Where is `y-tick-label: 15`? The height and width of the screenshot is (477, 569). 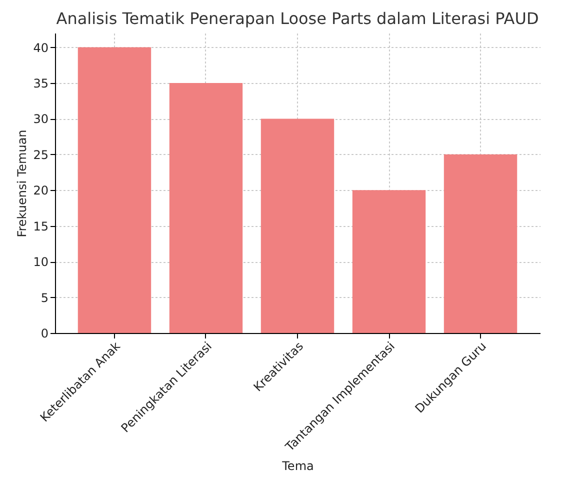
y-tick-label: 15 is located at coordinates (40, 226).